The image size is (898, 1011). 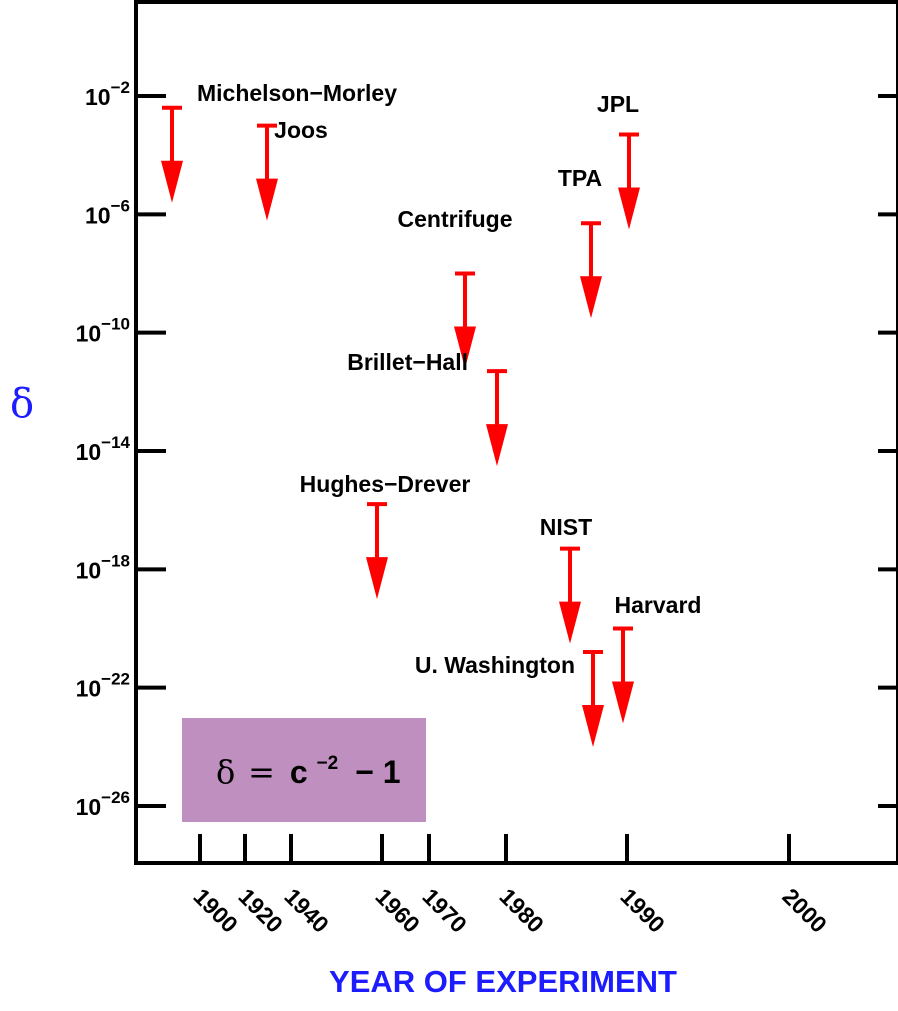 What do you see at coordinates (503, 981) in the screenshot?
I see `x-axis-title: YEAR OF EXPERIMENT` at bounding box center [503, 981].